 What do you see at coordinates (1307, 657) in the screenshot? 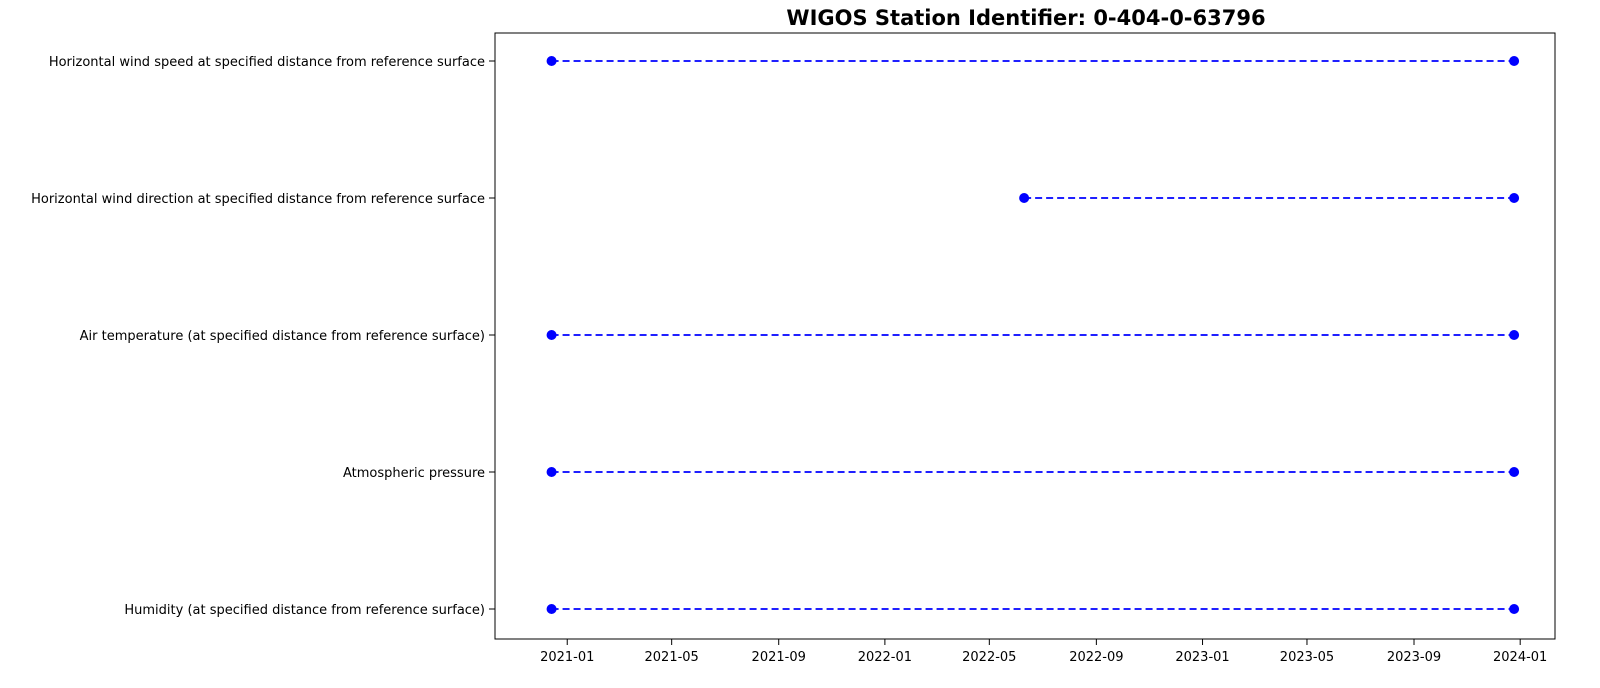
I see `x-tick-label: 2023-05` at bounding box center [1307, 657].